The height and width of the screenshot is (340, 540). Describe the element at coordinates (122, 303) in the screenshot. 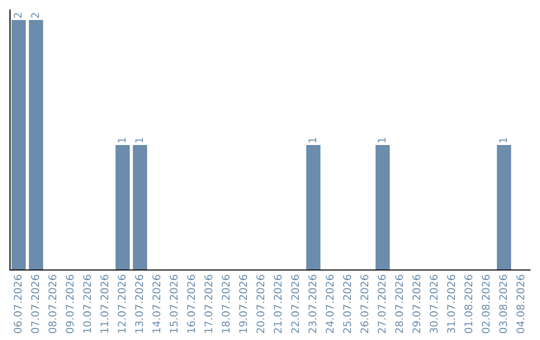

I see `x-tick-label: 12.07.2026` at that location.